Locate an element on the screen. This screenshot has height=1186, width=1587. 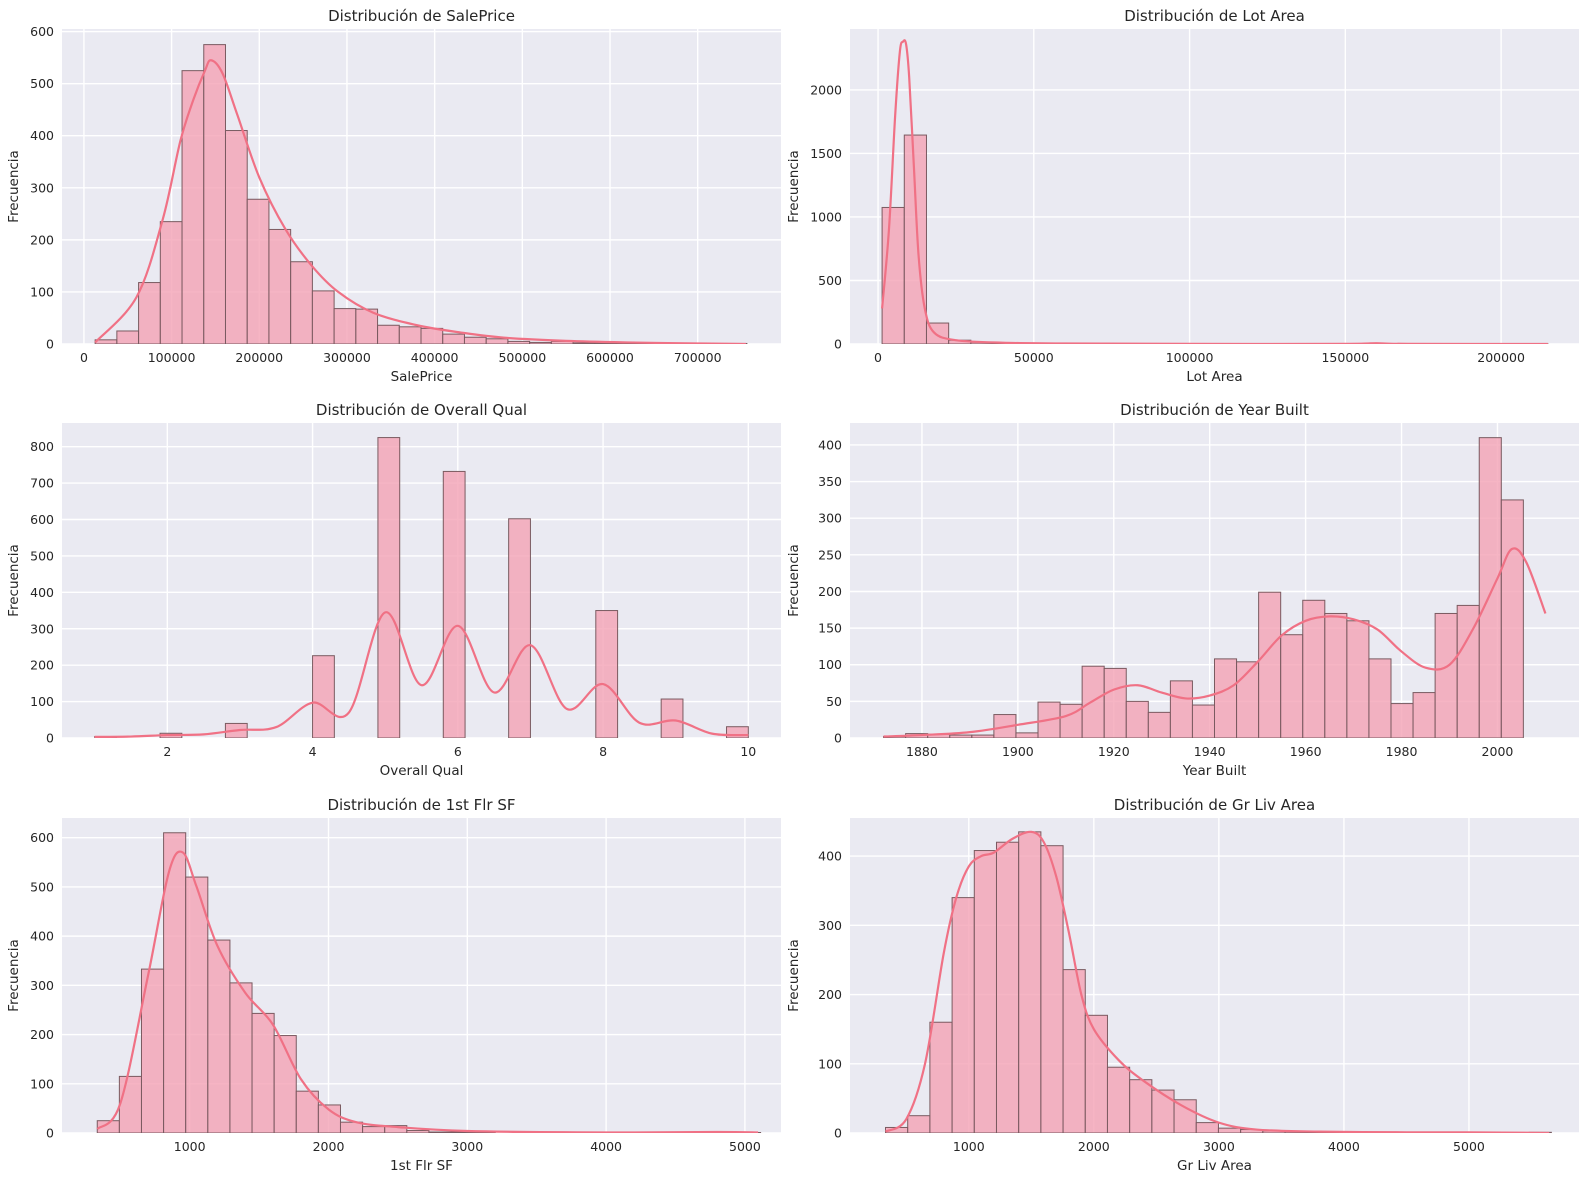
x-tick-label: 4000 is located at coordinates (606, 1146).